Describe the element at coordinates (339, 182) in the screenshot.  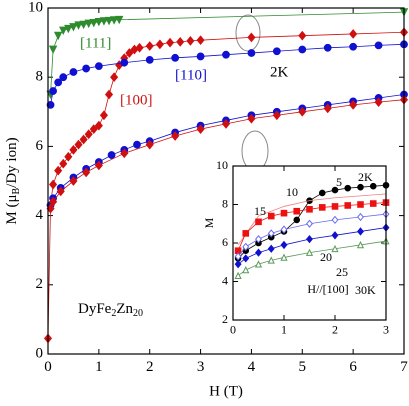
I see `annotation: 5` at that location.